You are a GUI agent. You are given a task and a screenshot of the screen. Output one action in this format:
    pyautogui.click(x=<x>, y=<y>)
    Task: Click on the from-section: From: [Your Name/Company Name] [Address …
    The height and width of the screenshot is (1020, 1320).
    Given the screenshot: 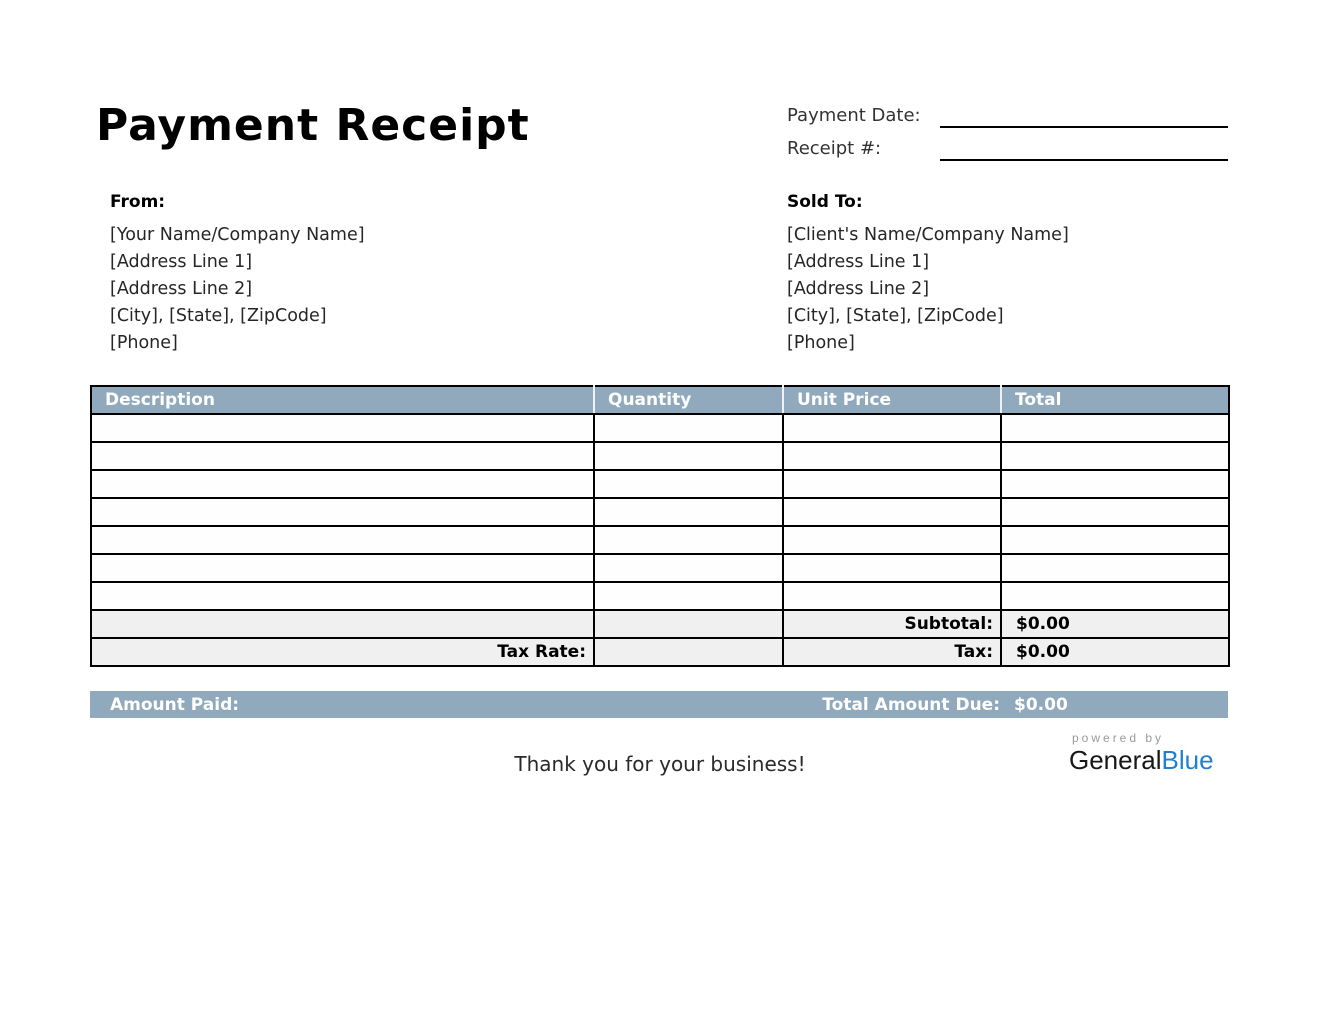 What is the action you would take?
    pyautogui.click(x=325, y=274)
    